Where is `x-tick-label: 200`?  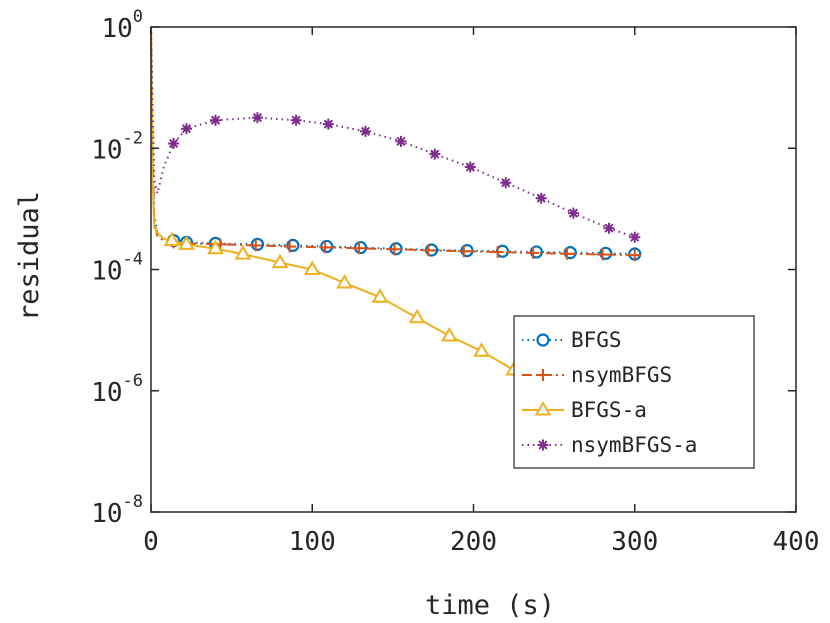 x-tick-label: 200 is located at coordinates (473, 542).